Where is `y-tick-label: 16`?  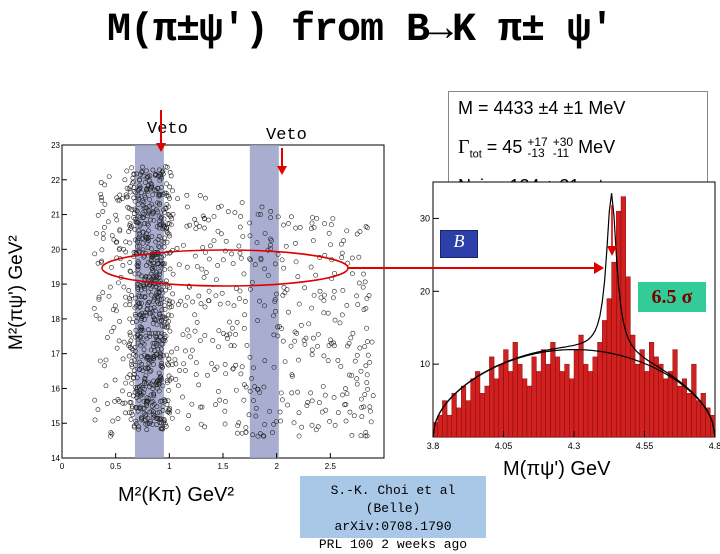 y-tick-label: 16 is located at coordinates (55, 388).